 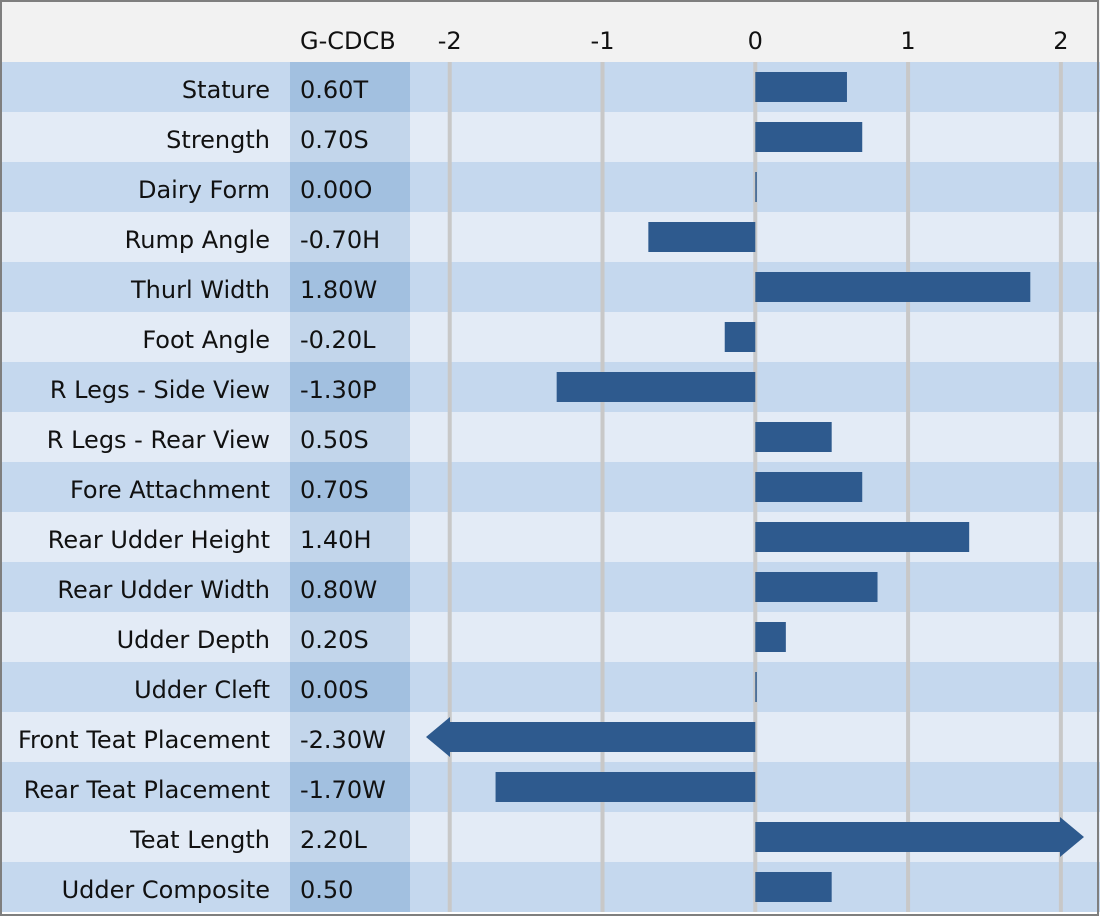 I want to click on category-label: Teat Length, so click(x=199, y=840).